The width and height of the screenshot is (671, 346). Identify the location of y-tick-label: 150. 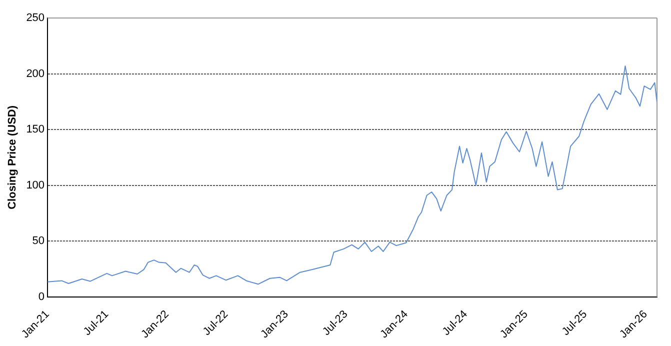
(35, 130).